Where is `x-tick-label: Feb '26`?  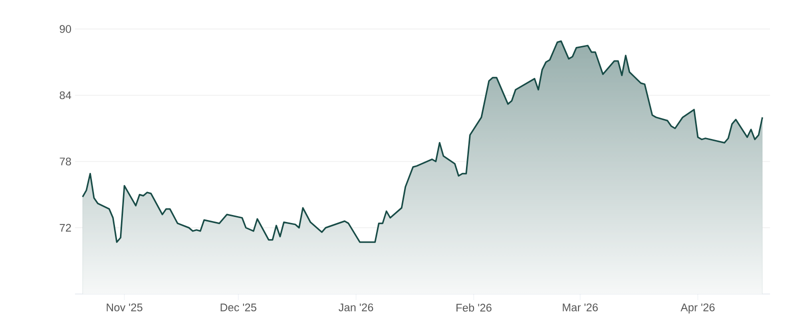 x-tick-label: Feb '26 is located at coordinates (474, 308).